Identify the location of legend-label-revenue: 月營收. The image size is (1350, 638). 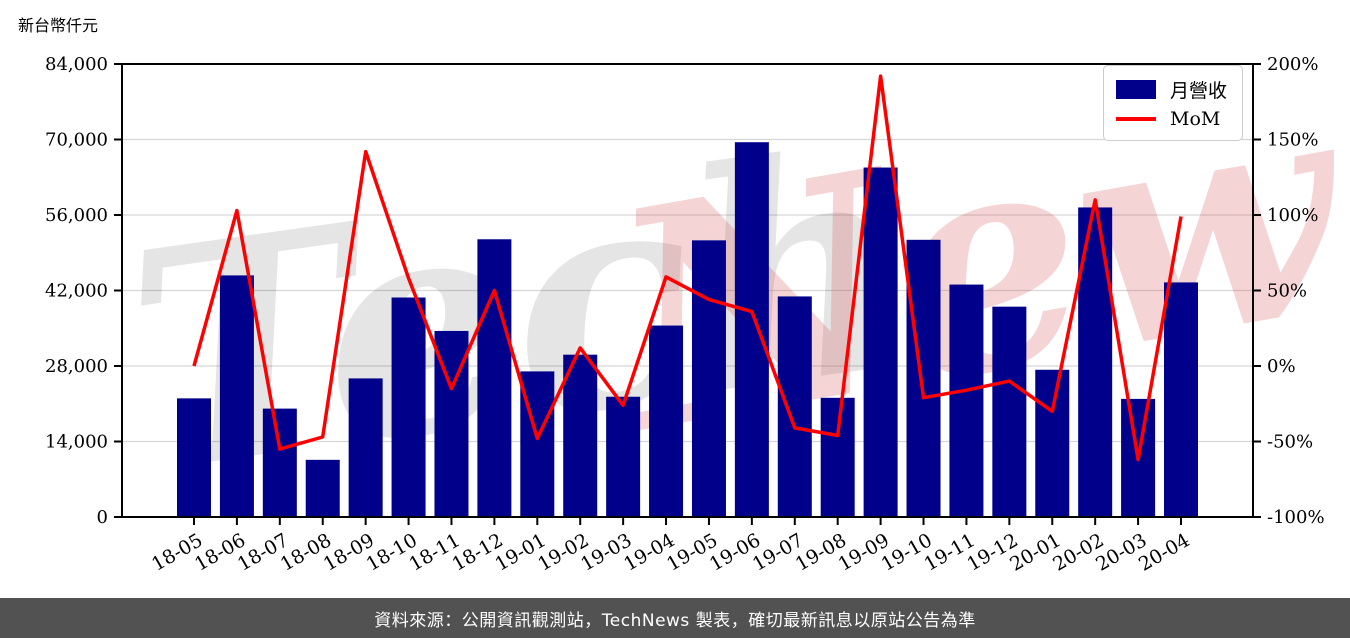
(1199, 90).